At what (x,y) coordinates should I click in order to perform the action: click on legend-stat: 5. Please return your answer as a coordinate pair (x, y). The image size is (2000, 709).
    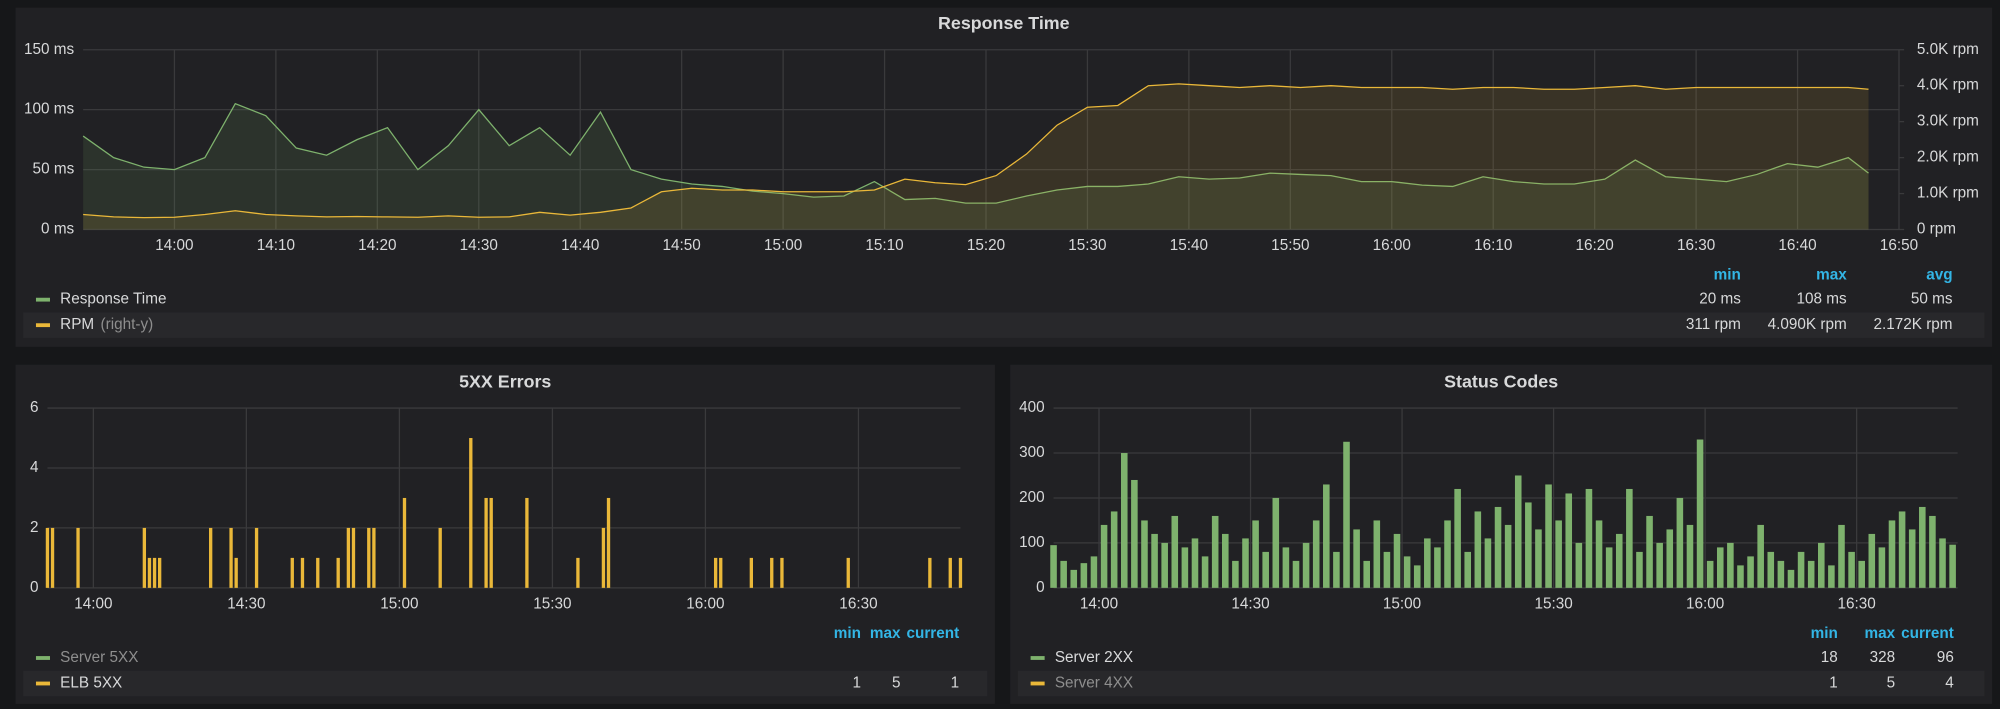
    Looking at the image, I should click on (896, 683).